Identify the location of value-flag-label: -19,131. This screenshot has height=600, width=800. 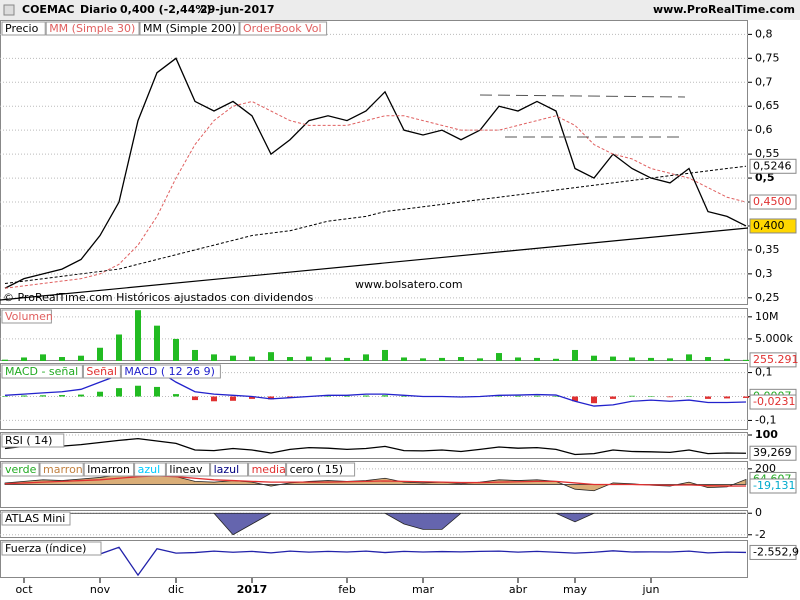
(774, 485).